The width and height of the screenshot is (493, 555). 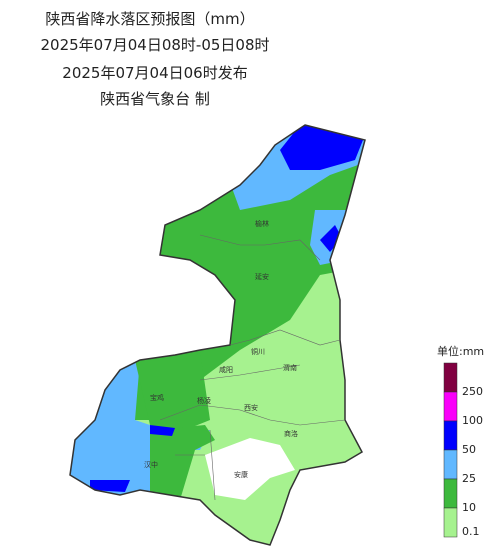 What do you see at coordinates (251, 407) in the screenshot?
I see `city-label: 西安` at bounding box center [251, 407].